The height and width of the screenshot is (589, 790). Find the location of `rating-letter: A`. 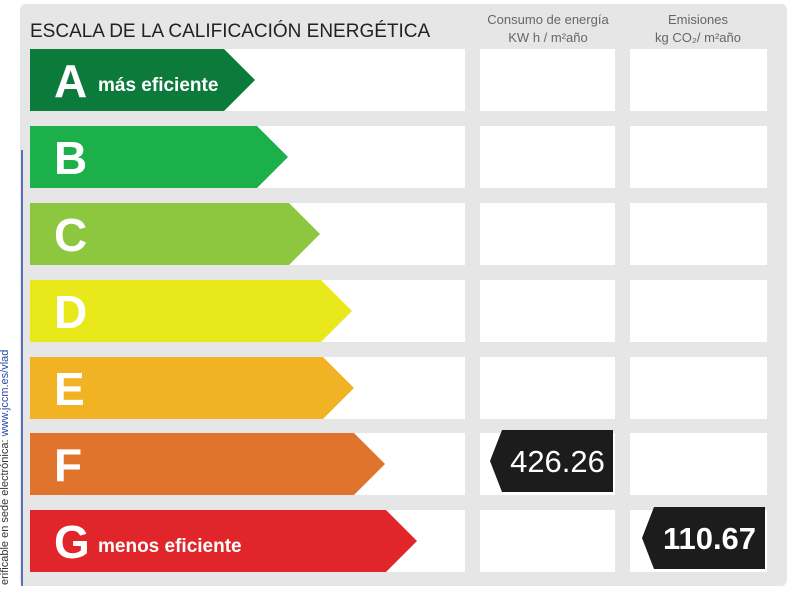

rating-letter: A is located at coordinates (70, 81).